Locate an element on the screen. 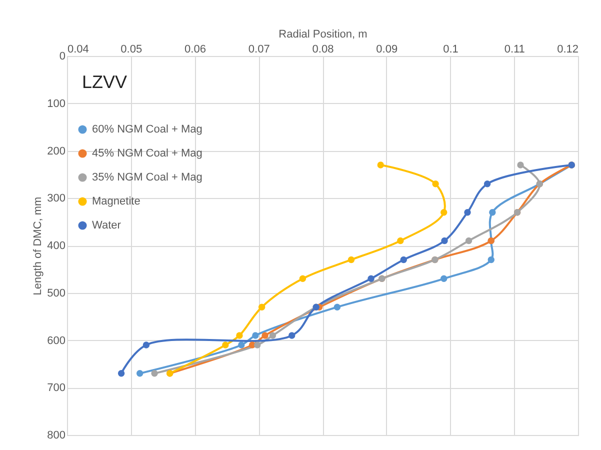  x-tick-label: 0.08 is located at coordinates (323, 50).